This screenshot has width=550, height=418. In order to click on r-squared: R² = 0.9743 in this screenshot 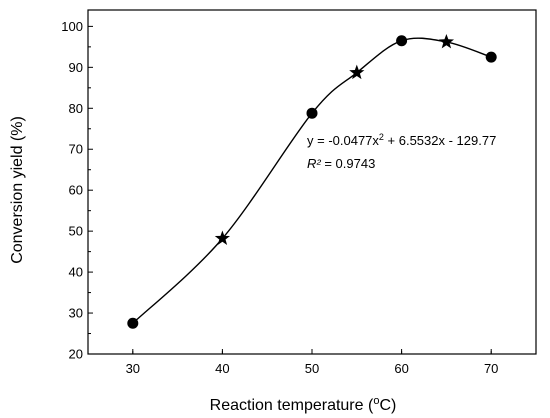, I will do `click(341, 163)`.